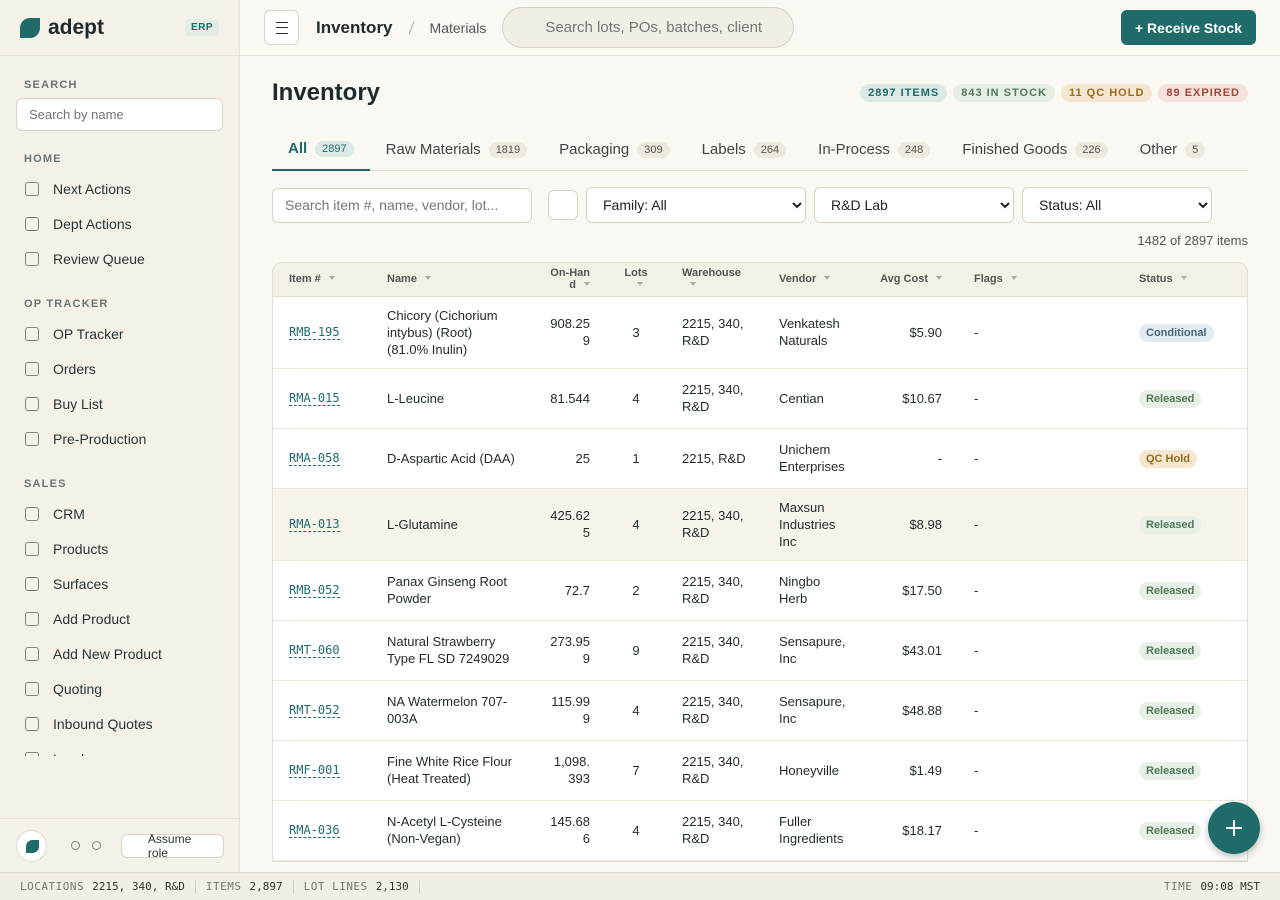 This screenshot has width=1280, height=900. What do you see at coordinates (1185, 280) in the screenshot?
I see `column-header: Status` at bounding box center [1185, 280].